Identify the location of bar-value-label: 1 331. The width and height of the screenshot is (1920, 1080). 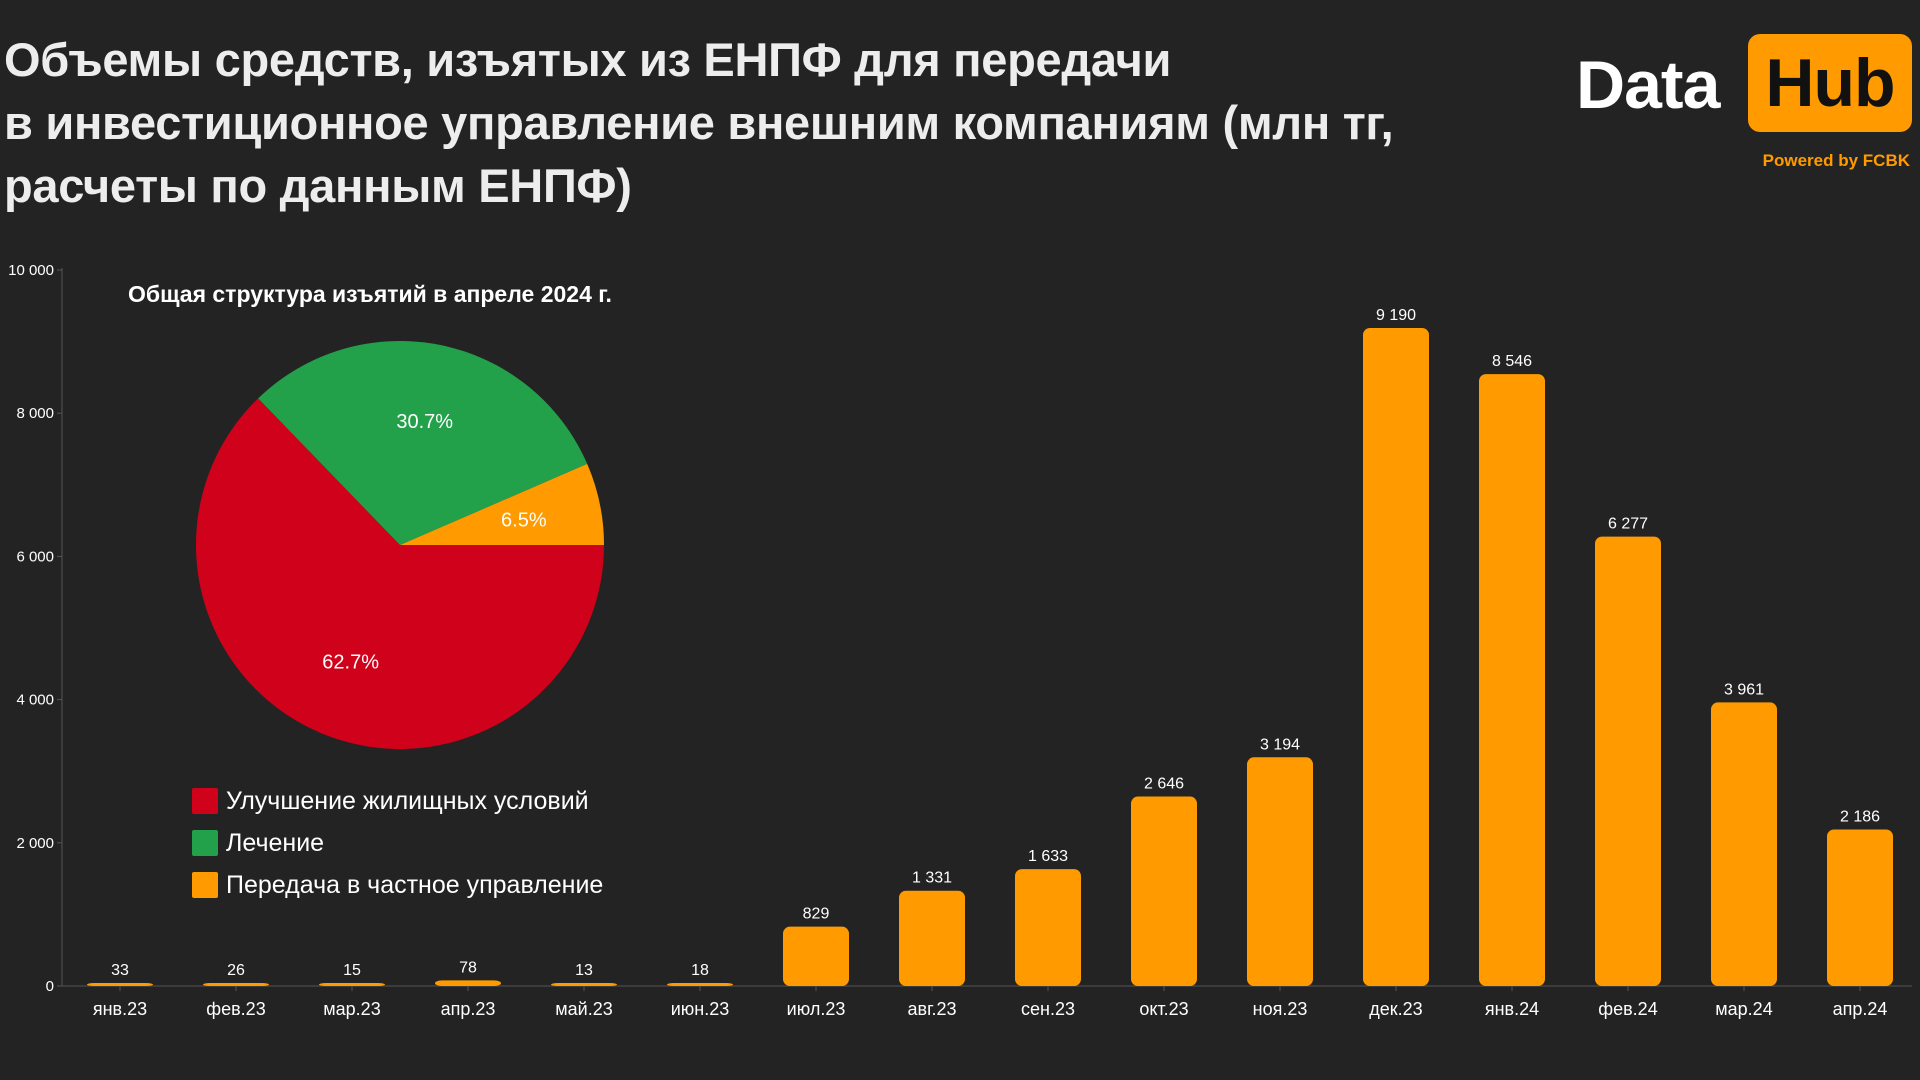
(932, 878).